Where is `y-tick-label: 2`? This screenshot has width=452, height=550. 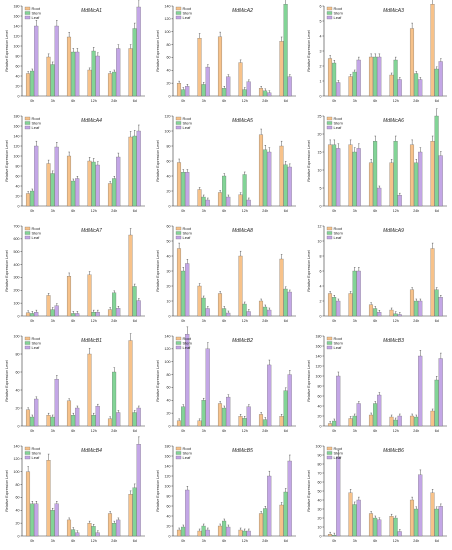 y-tick-label: 2 is located at coordinates (321, 66).